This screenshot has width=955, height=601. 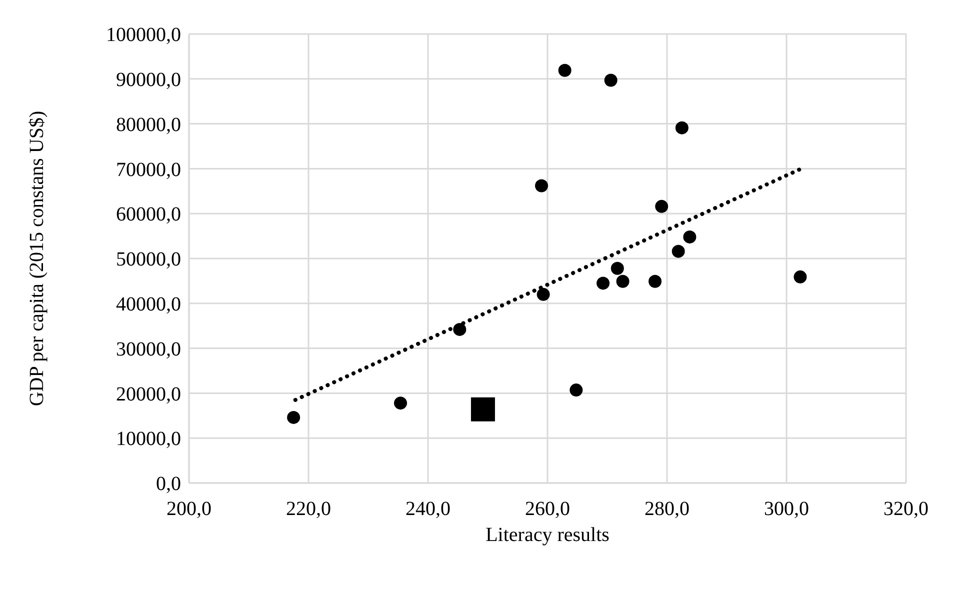 What do you see at coordinates (148, 394) in the screenshot?
I see `y-tick-label: 20000,0` at bounding box center [148, 394].